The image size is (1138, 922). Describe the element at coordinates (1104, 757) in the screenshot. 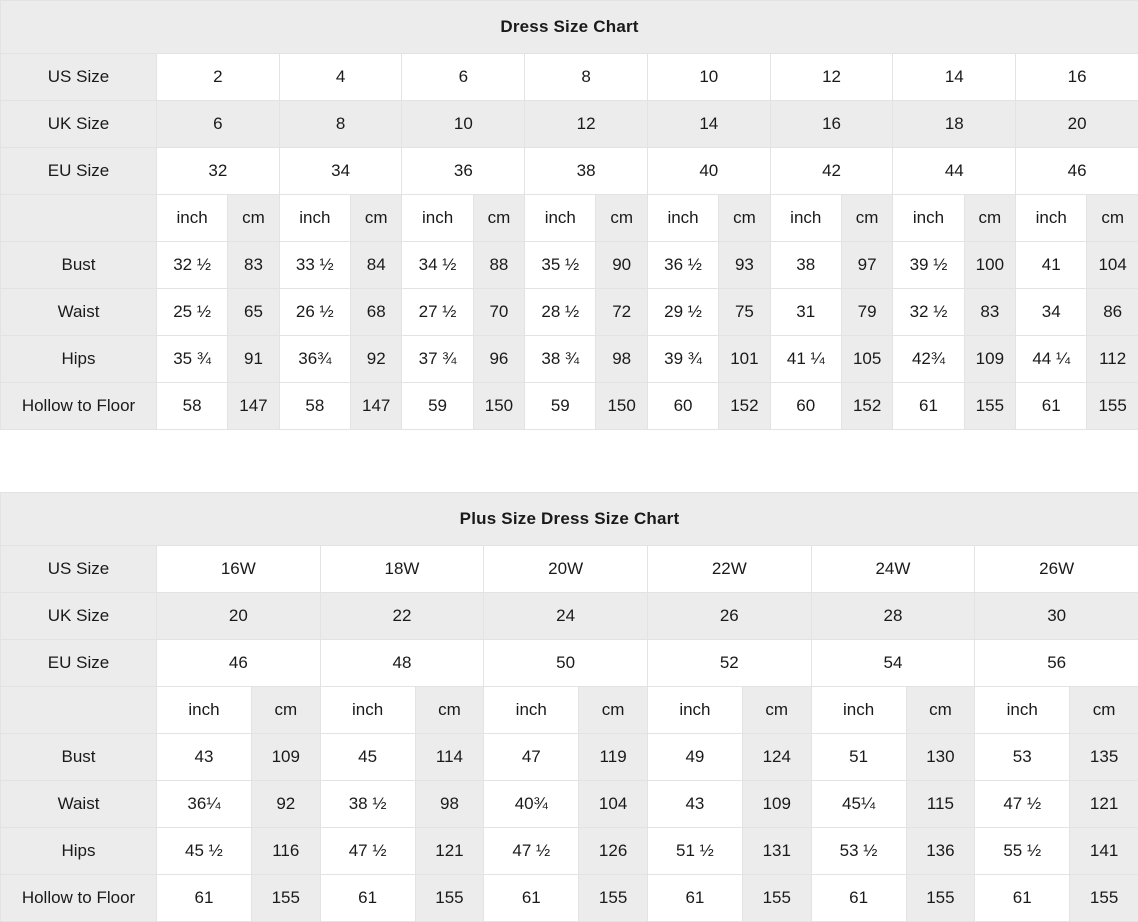

I see `measurement-cell-cm: 135` at that location.